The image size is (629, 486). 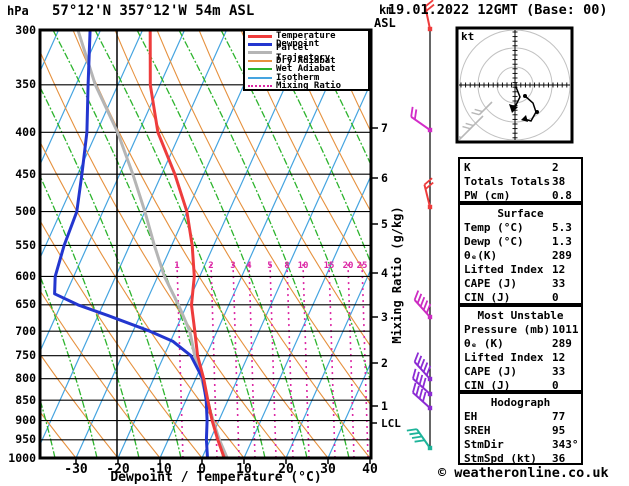 I want to click on km-tick-label: 3, so click(x=384, y=317).